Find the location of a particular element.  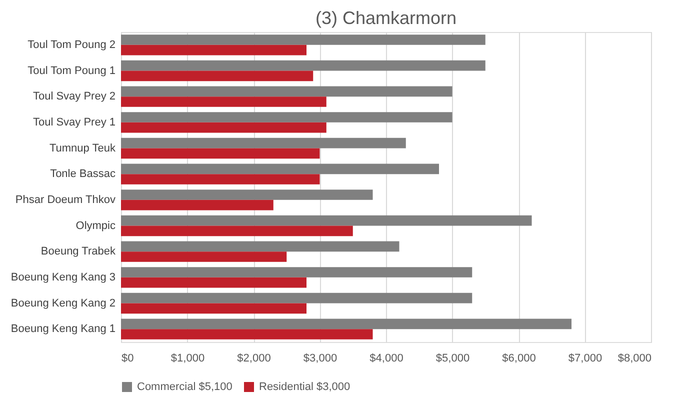

x-tick-label: $6,000 is located at coordinates (519, 358).